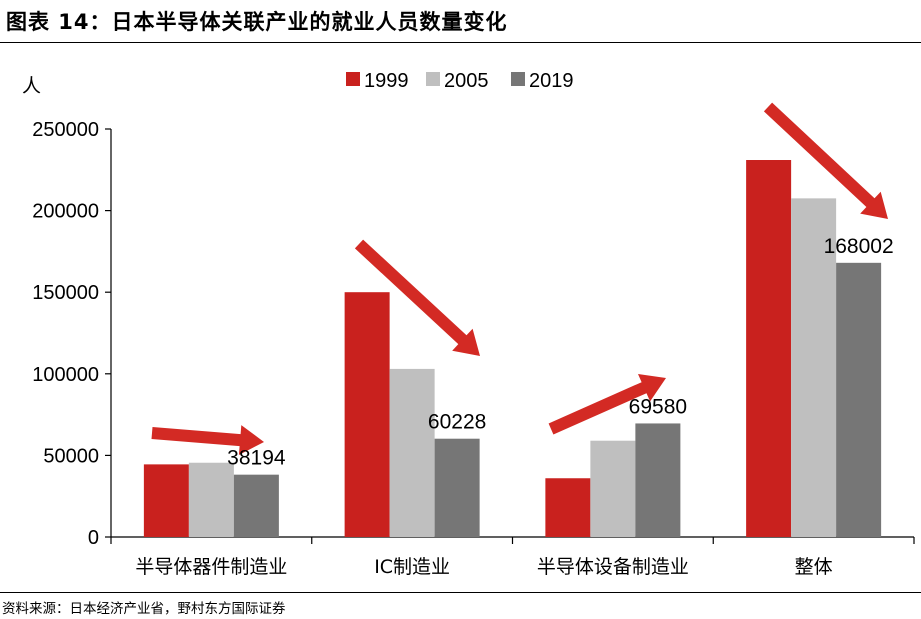 Image resolution: width=921 pixels, height=619 pixels. I want to click on source-note: 资料来源：日本经济产业省，野村东方国际证券, so click(144, 609).